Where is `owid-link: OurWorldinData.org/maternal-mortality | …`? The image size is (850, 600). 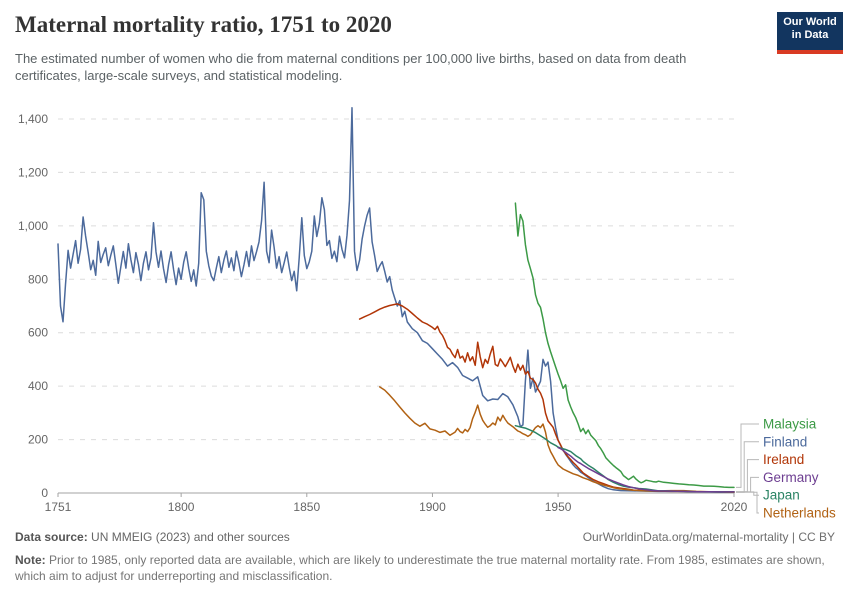 owid-link: OurWorldinData.org/maternal-mortality | … is located at coordinates (708, 537).